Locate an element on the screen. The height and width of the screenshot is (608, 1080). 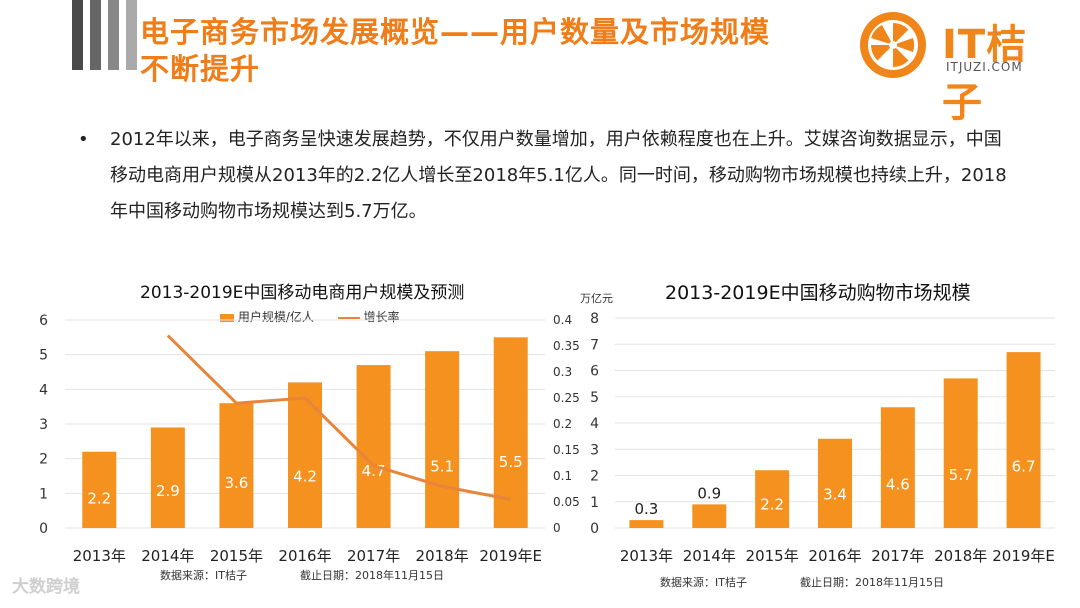
y2-tick-label: 0.4 is located at coordinates (562, 320).